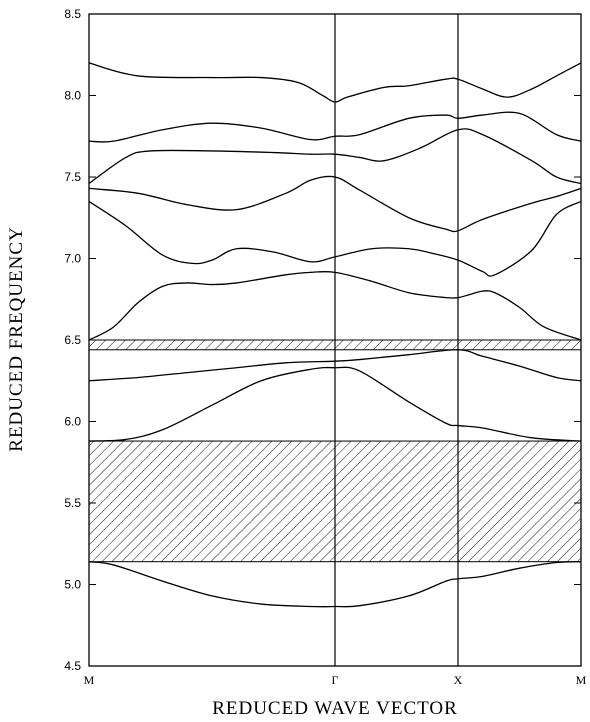  Describe the element at coordinates (72, 14) in the screenshot. I see `y-tick-label: 8.5` at that location.